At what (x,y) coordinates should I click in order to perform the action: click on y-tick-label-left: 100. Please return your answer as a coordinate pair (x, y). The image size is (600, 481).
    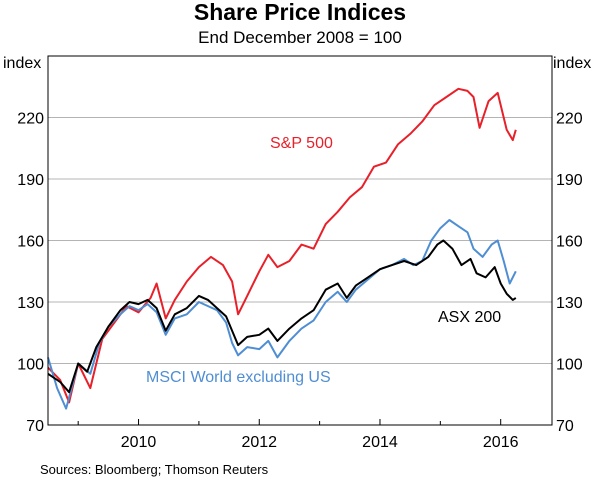
    Looking at the image, I should click on (30, 365).